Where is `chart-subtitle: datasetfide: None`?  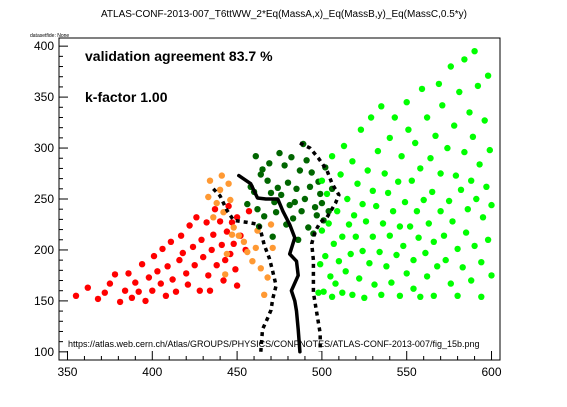
chart-subtitle: datasetfide: None is located at coordinates (49, 36).